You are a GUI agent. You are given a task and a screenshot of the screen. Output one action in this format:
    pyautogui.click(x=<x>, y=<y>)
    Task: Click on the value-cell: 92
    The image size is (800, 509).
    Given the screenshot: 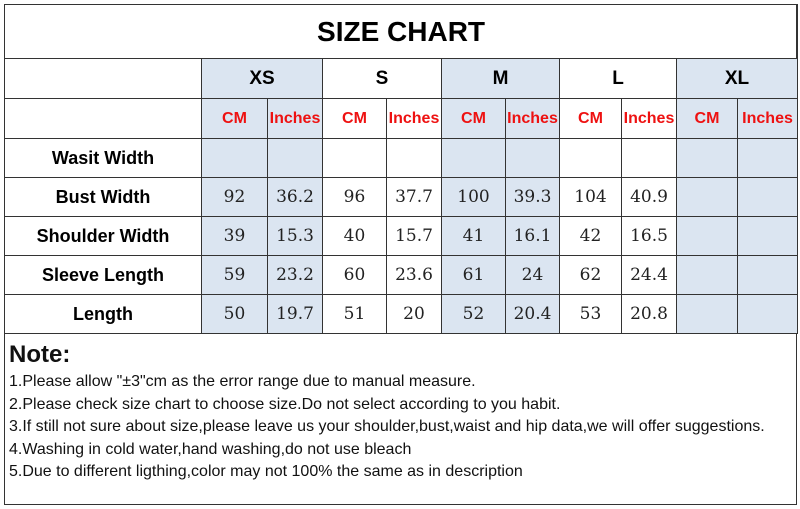 What is the action you would take?
    pyautogui.click(x=234, y=197)
    